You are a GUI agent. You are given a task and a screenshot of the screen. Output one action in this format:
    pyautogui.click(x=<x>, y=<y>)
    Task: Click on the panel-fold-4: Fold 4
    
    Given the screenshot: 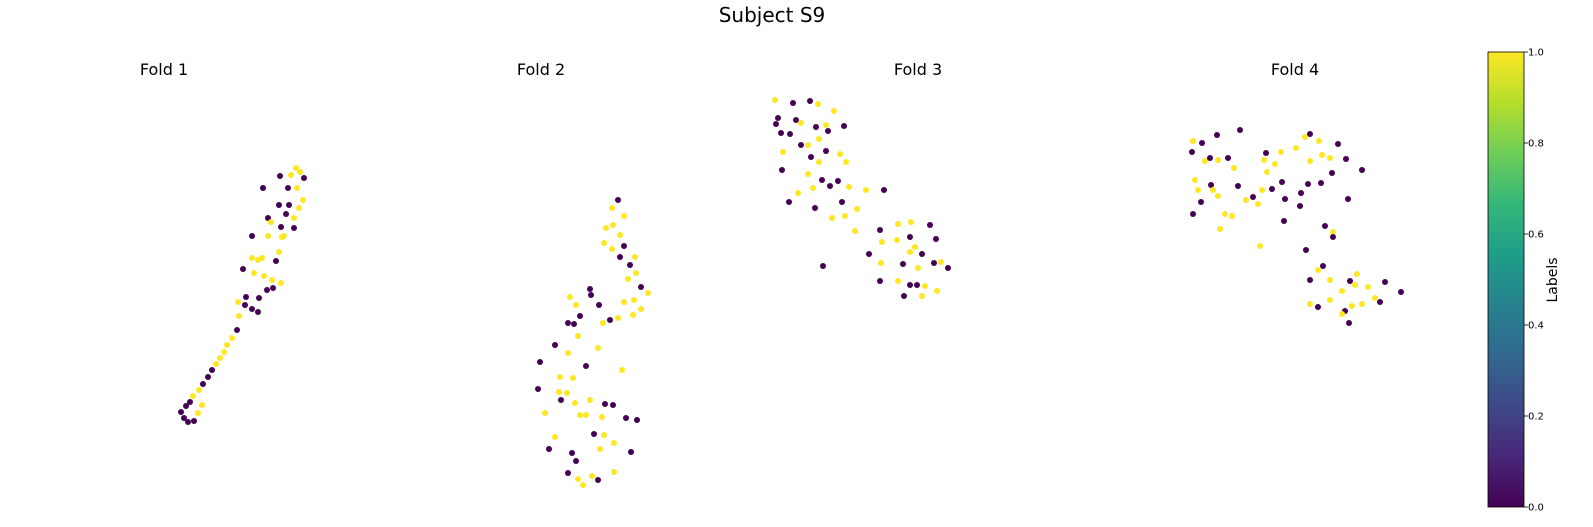 What is the action you would take?
    pyautogui.click(x=1296, y=193)
    